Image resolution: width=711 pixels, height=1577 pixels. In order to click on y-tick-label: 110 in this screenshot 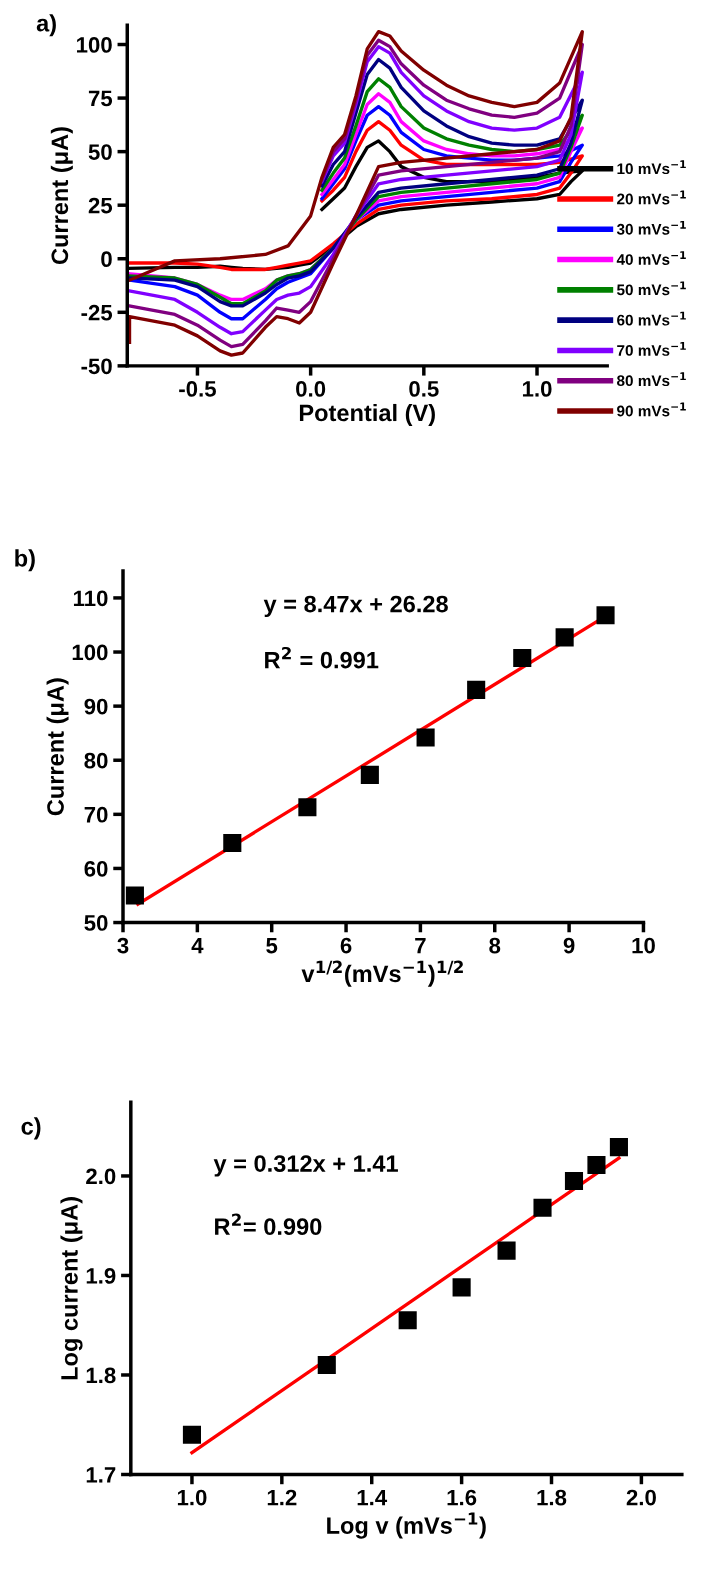, I will do `click(90, 598)`.